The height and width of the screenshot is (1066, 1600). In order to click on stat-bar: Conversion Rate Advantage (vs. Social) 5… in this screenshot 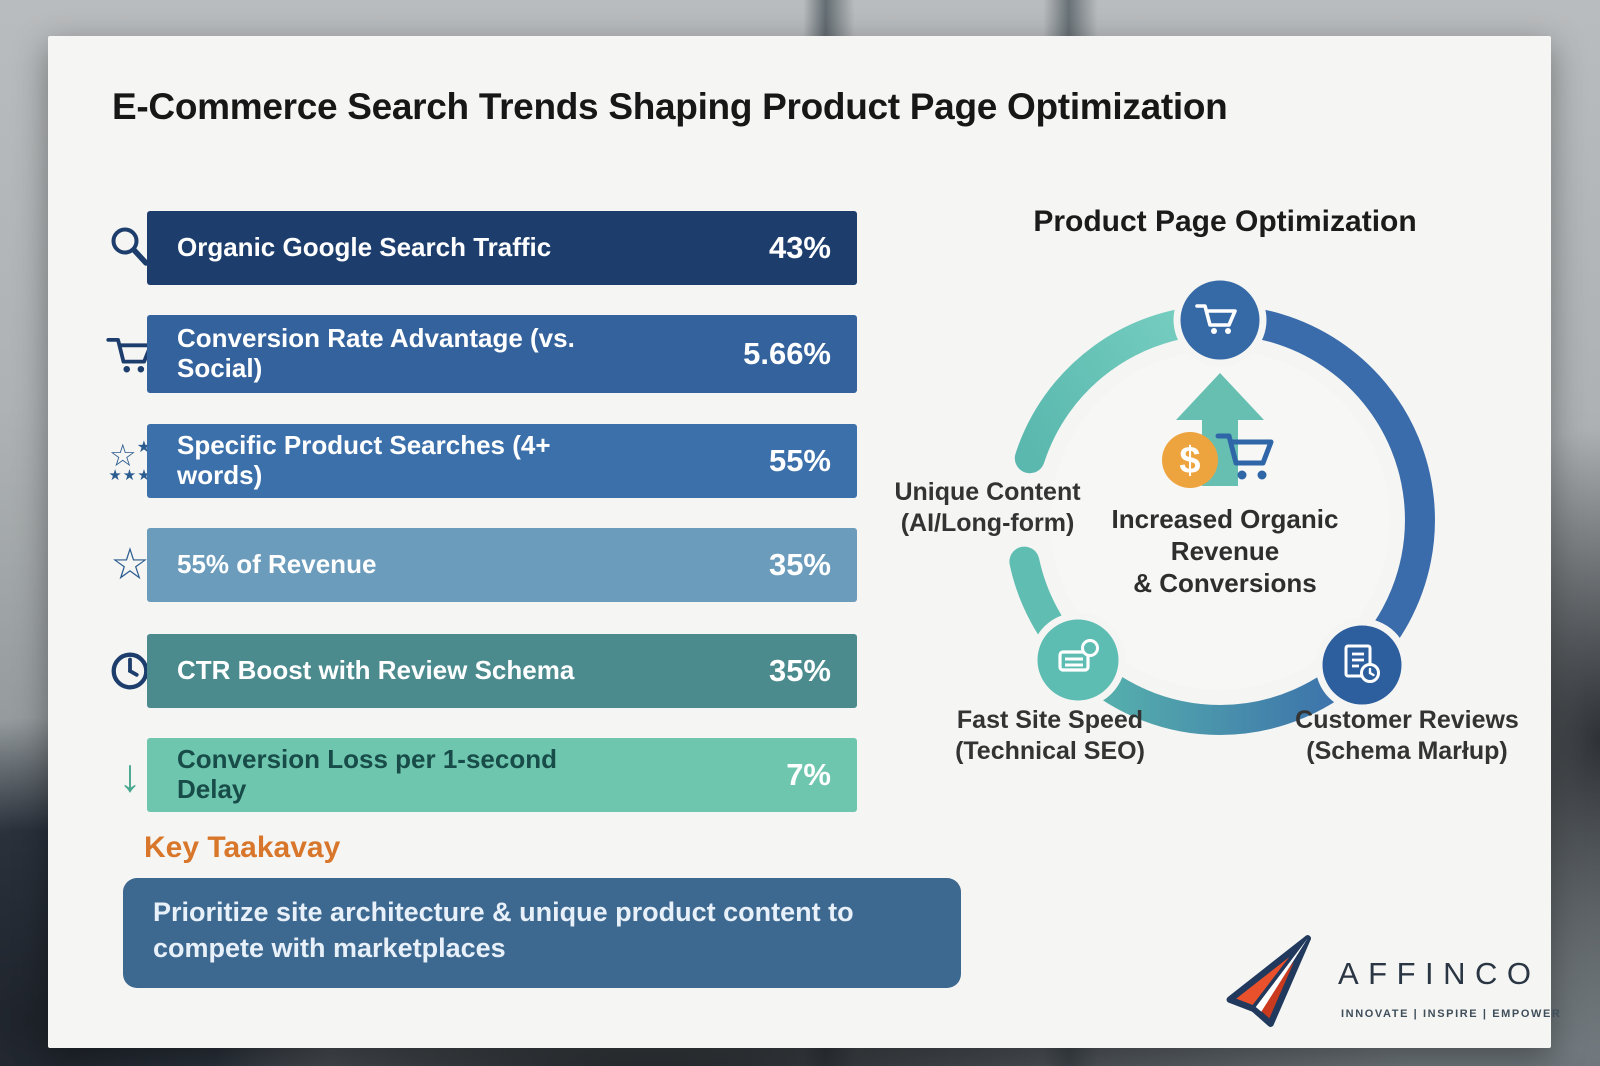, I will do `click(502, 354)`.